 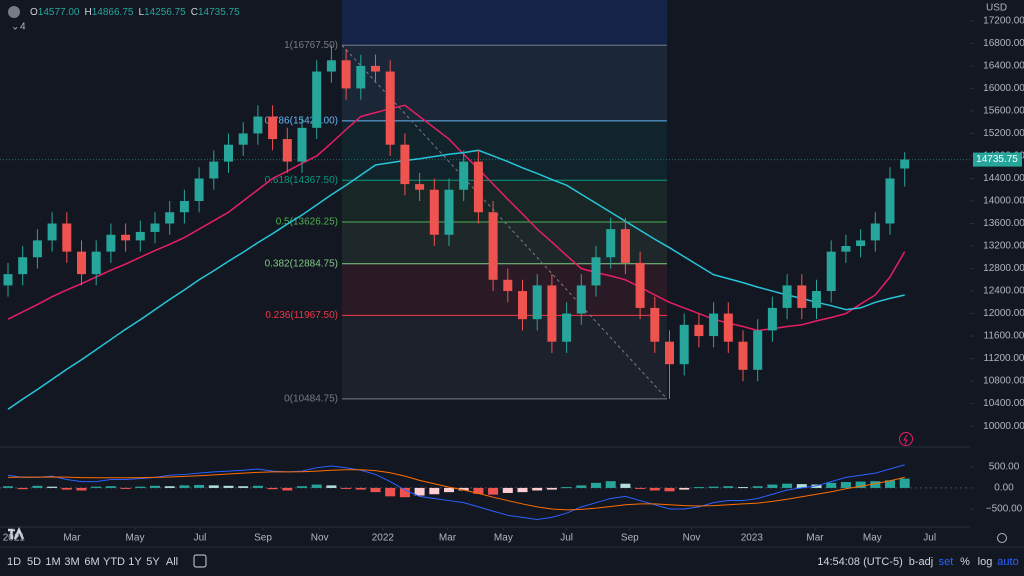 I want to click on x-tick-label: Mar, so click(x=72, y=538).